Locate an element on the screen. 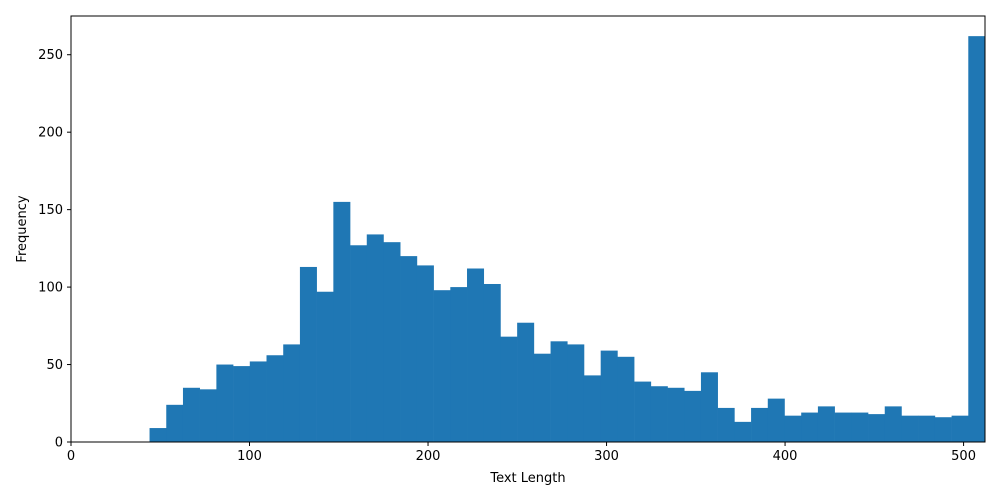  x-tick-label: 0 is located at coordinates (71, 456).